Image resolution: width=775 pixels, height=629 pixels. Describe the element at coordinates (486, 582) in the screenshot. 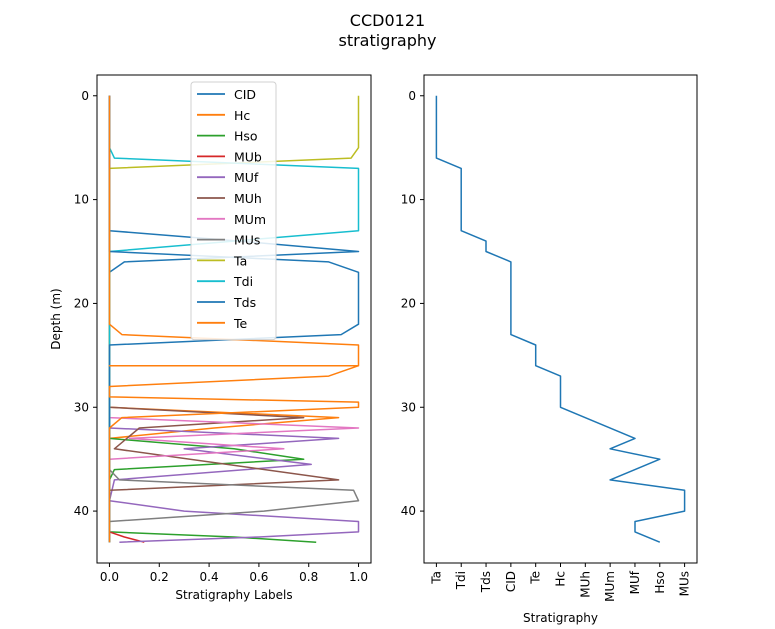

I see `x-tick-label: Tds` at that location.